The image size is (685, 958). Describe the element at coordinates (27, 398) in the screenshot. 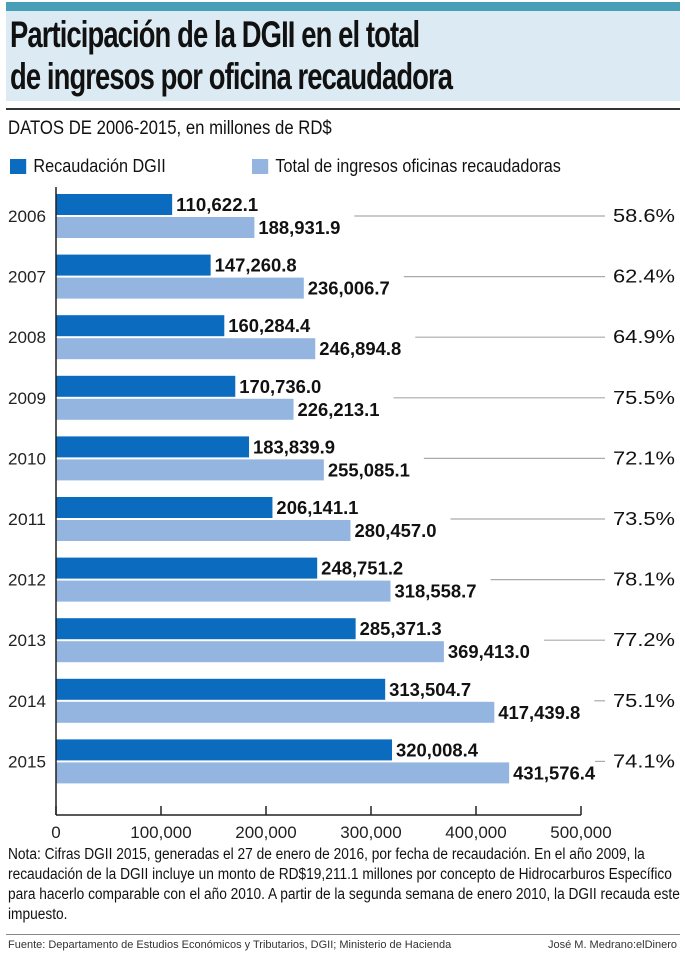

I see `year-label: 2009` at that location.